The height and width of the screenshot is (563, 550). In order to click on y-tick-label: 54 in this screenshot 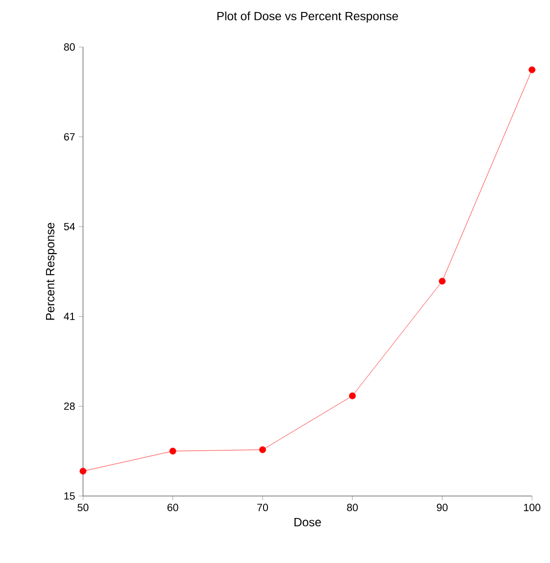, I will do `click(69, 226)`.